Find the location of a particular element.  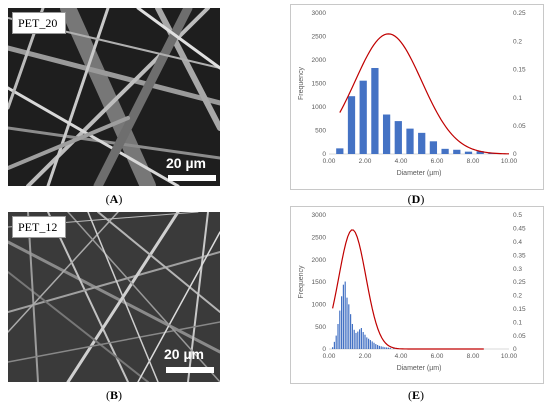

y-tick-label: 500 is located at coordinates (320, 131).